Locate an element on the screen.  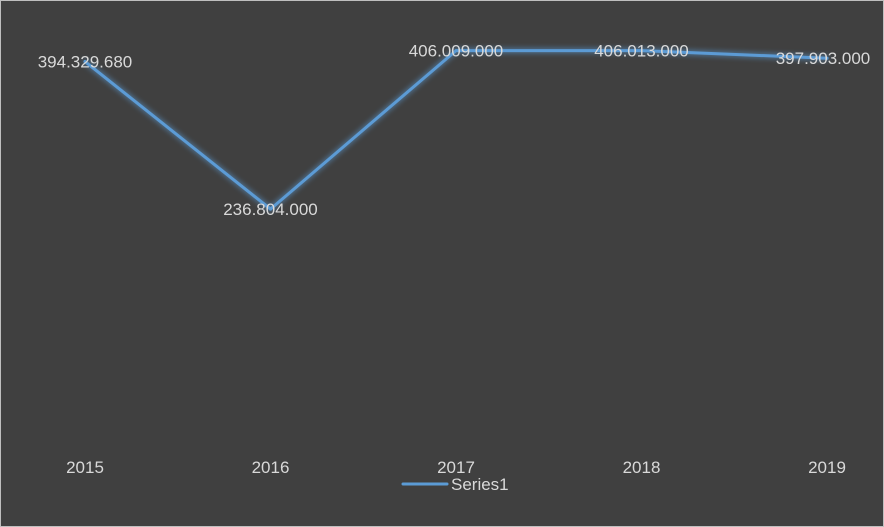
legend: Series1 is located at coordinates (455, 484).